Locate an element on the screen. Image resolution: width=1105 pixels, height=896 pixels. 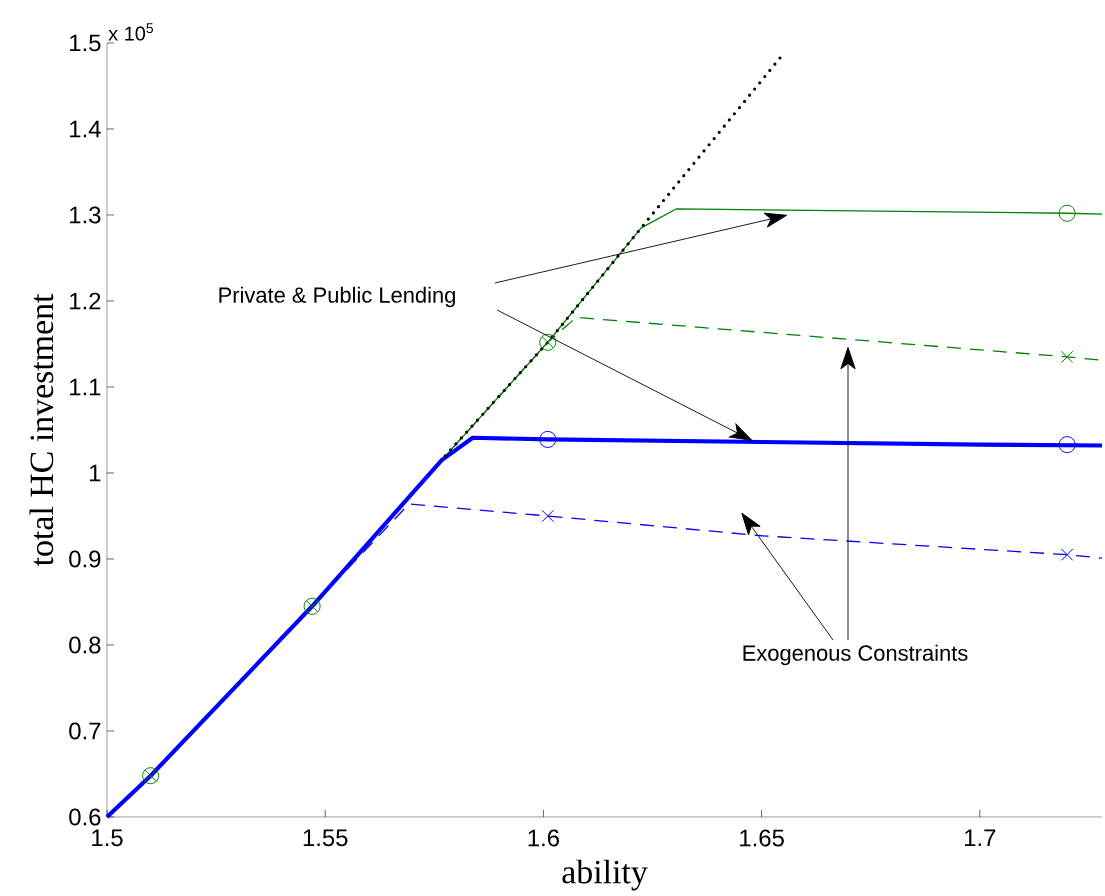
y-tick-label: 1.4 is located at coordinates (85, 129).